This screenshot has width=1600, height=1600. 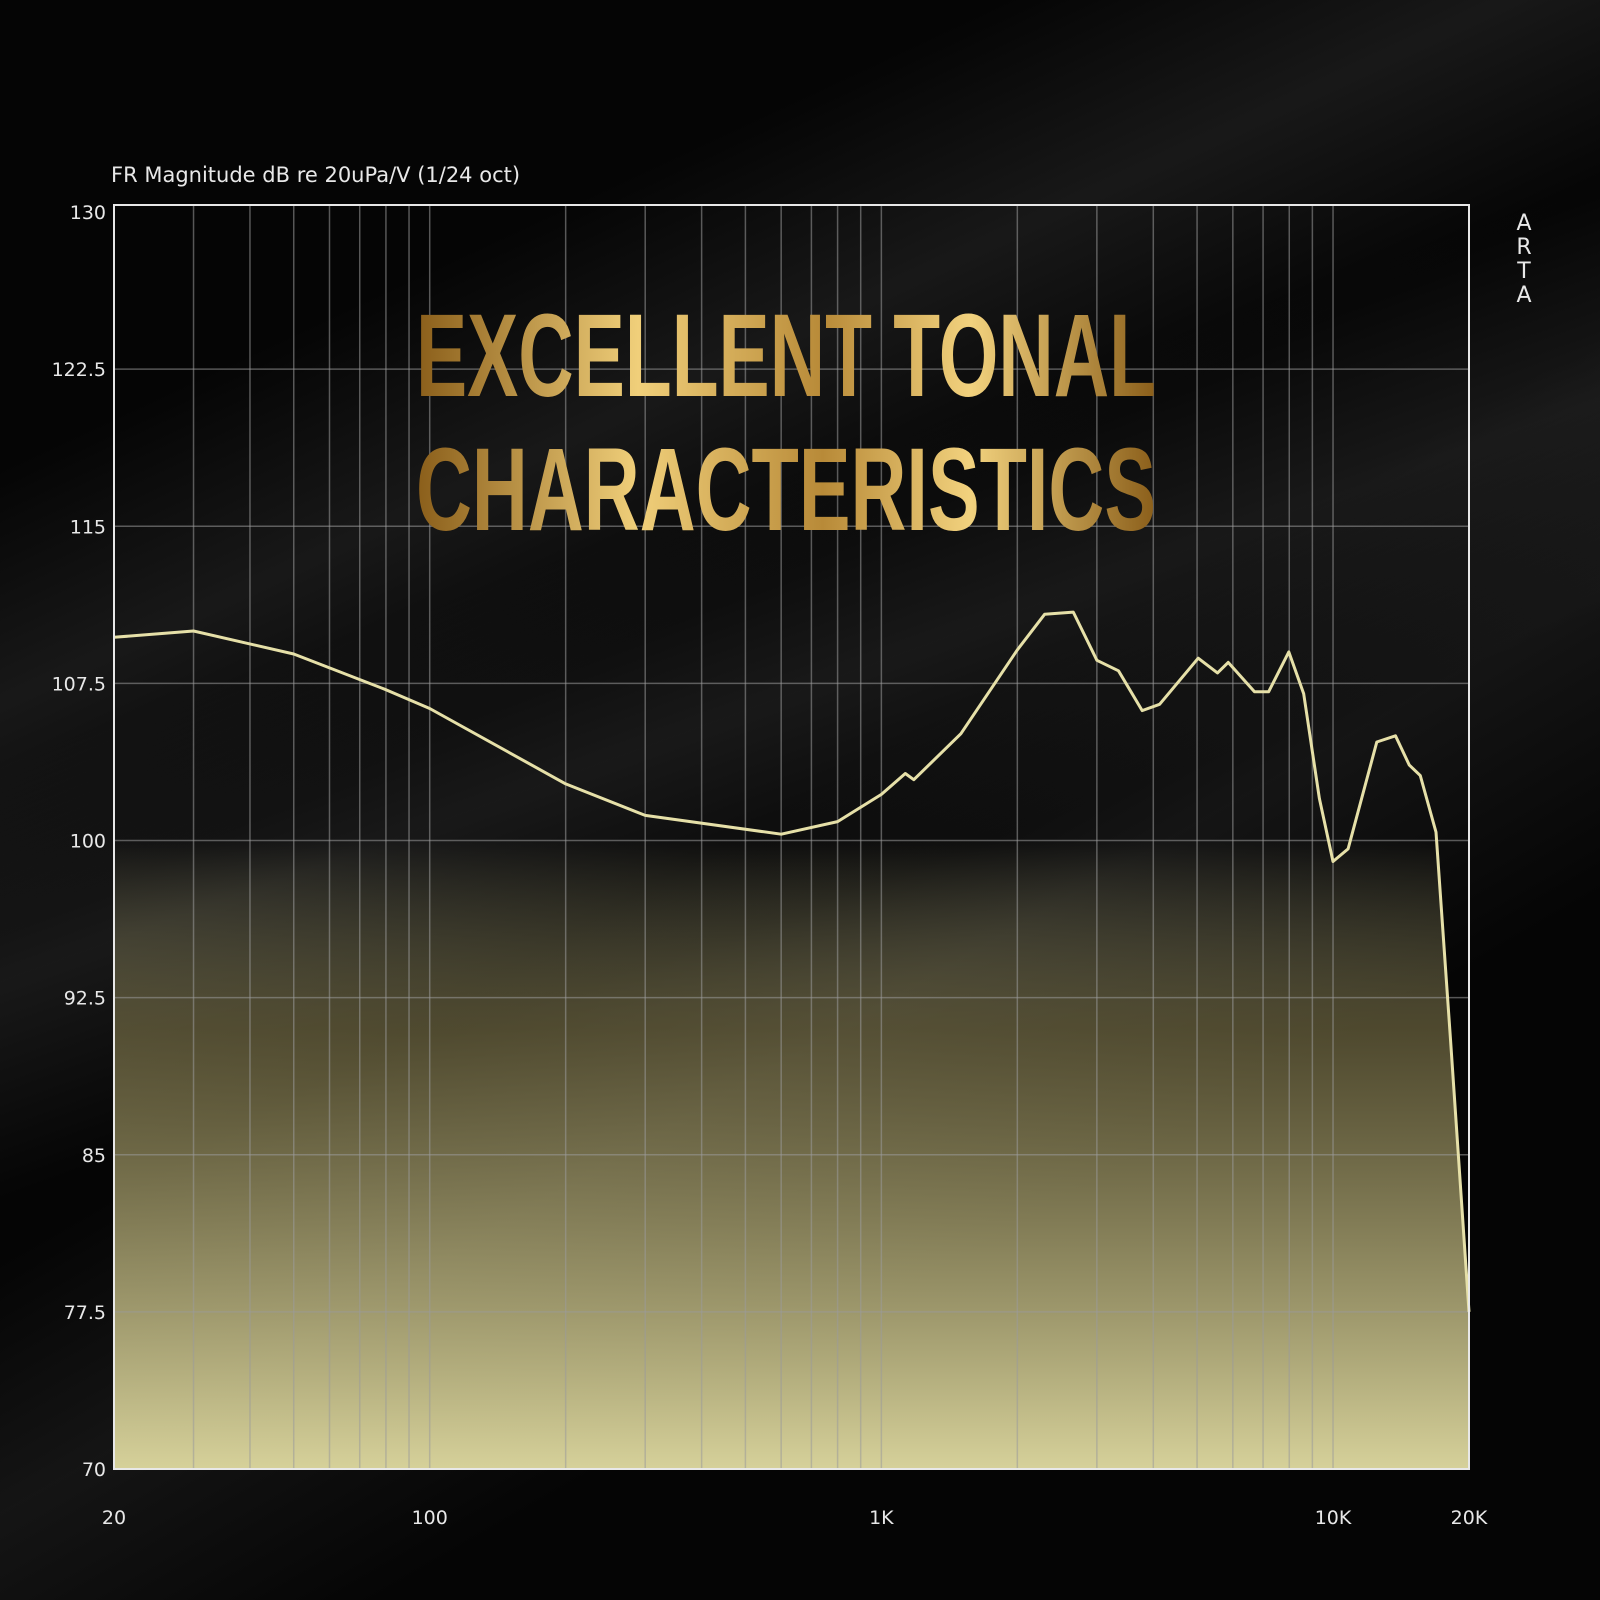 What do you see at coordinates (85, 999) in the screenshot?
I see `y-tick-label: 92.5` at bounding box center [85, 999].